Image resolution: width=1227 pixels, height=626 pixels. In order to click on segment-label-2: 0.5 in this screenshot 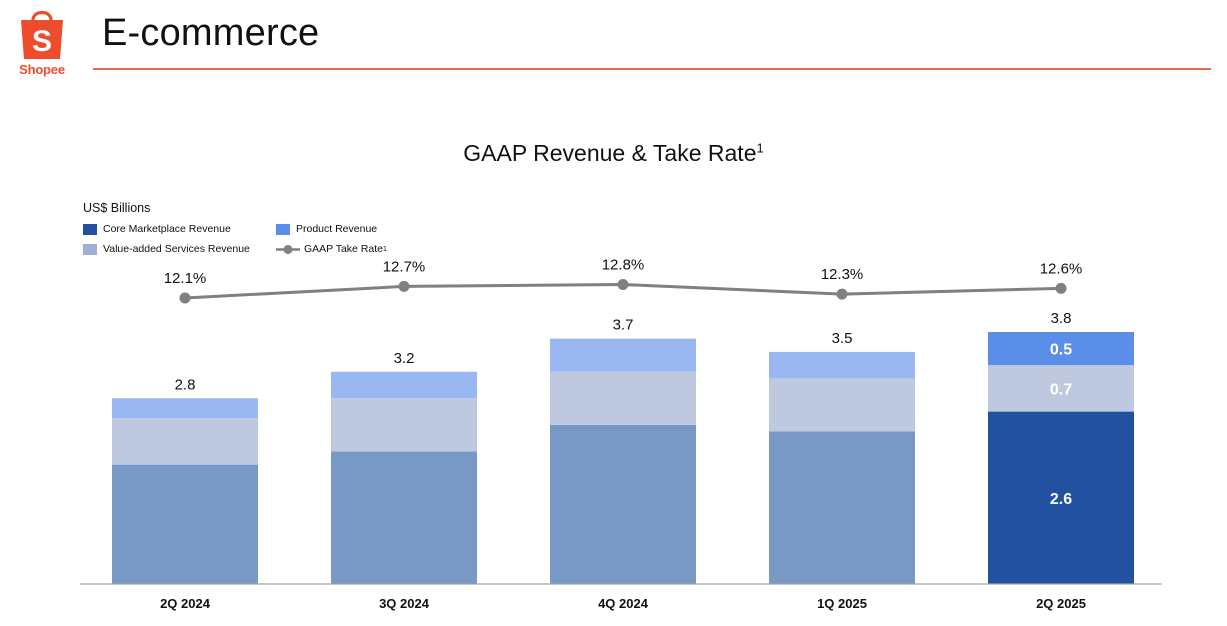, I will do `click(1061, 350)`.